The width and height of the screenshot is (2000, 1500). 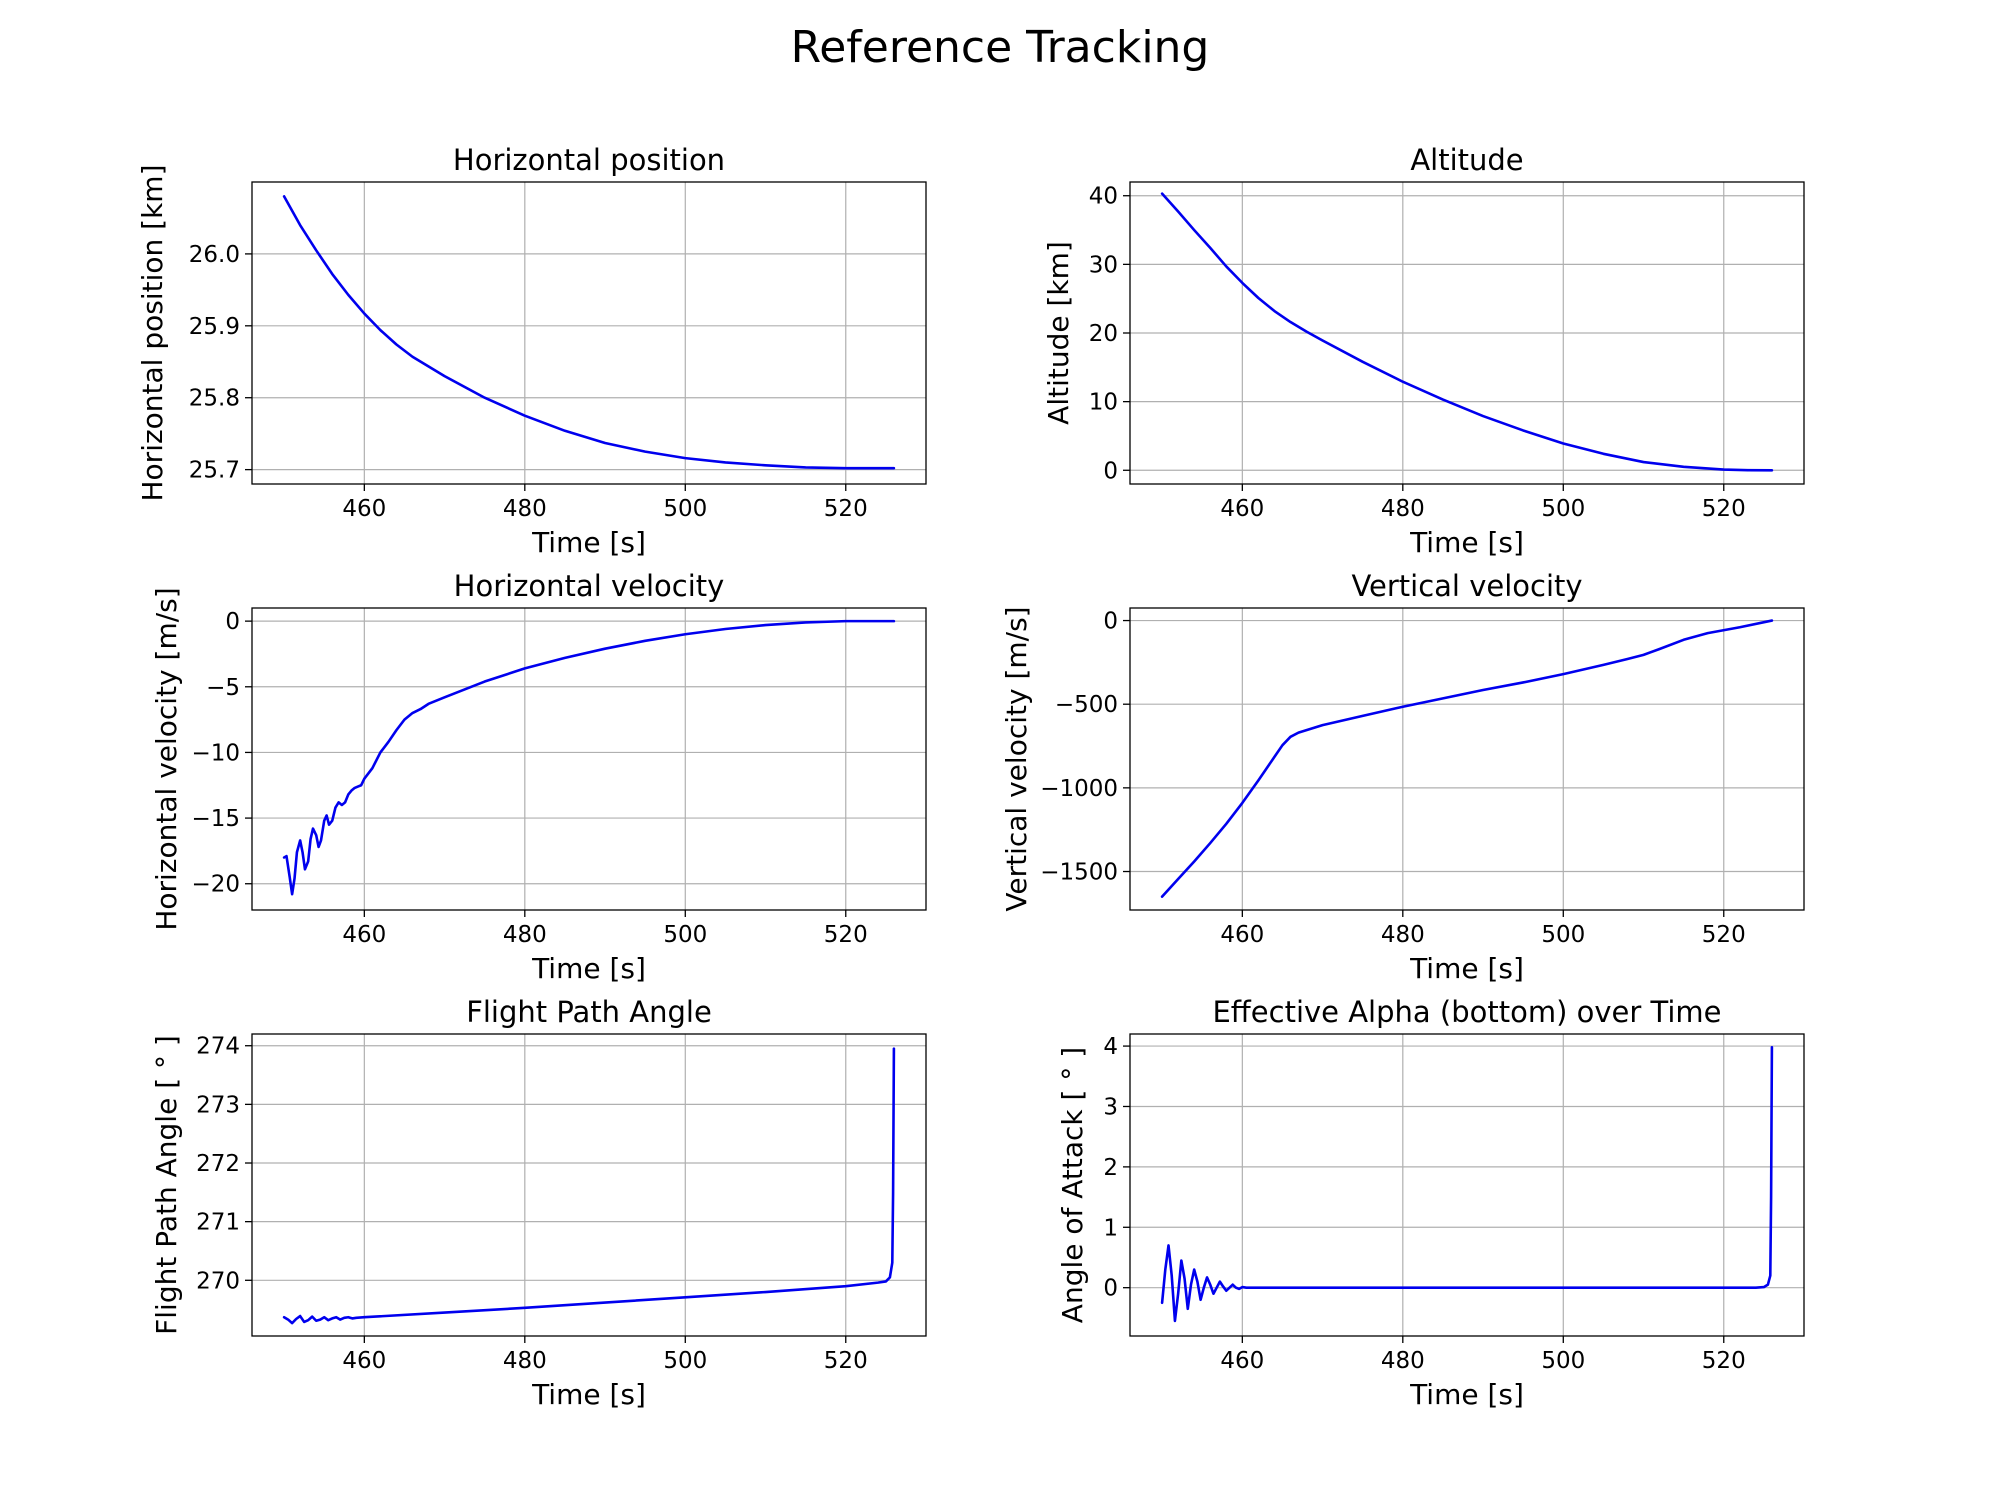 What do you see at coordinates (218, 1223) in the screenshot?
I see `y-tick-label: 271` at bounding box center [218, 1223].